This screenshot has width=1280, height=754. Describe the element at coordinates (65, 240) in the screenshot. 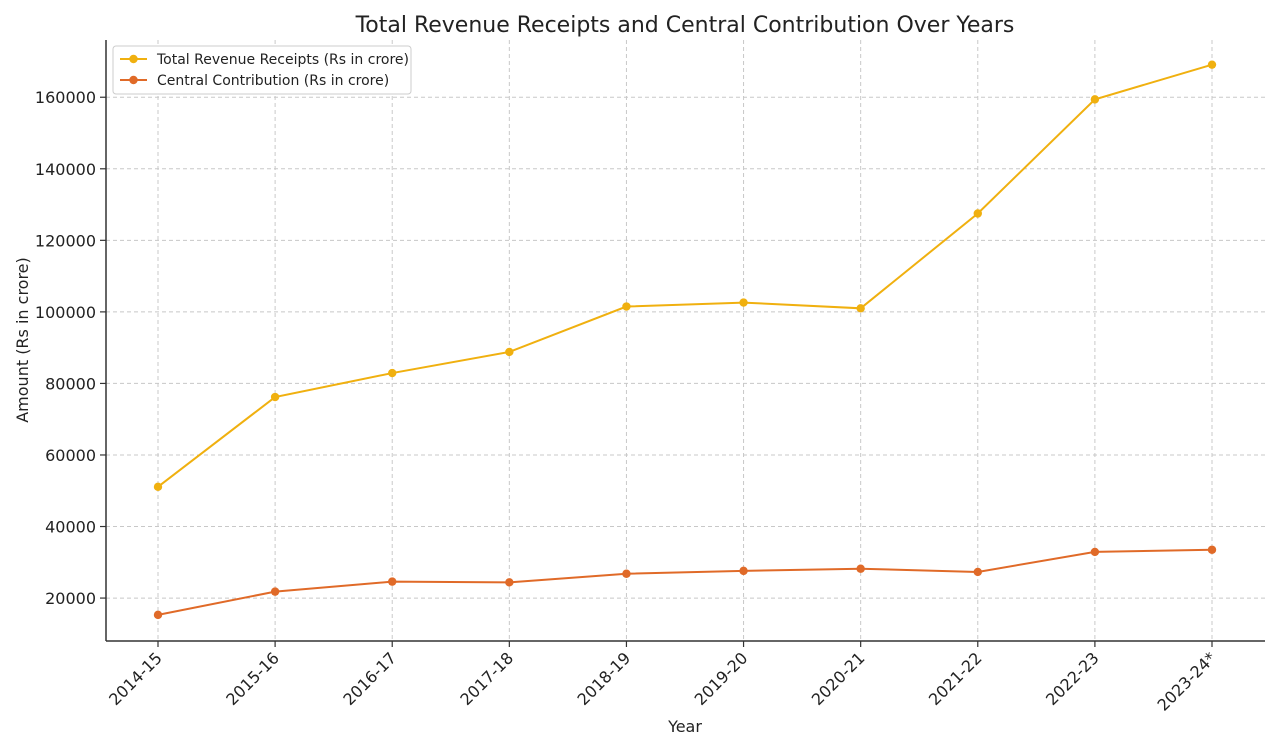

I see `y-tick-label: 120000` at that location.